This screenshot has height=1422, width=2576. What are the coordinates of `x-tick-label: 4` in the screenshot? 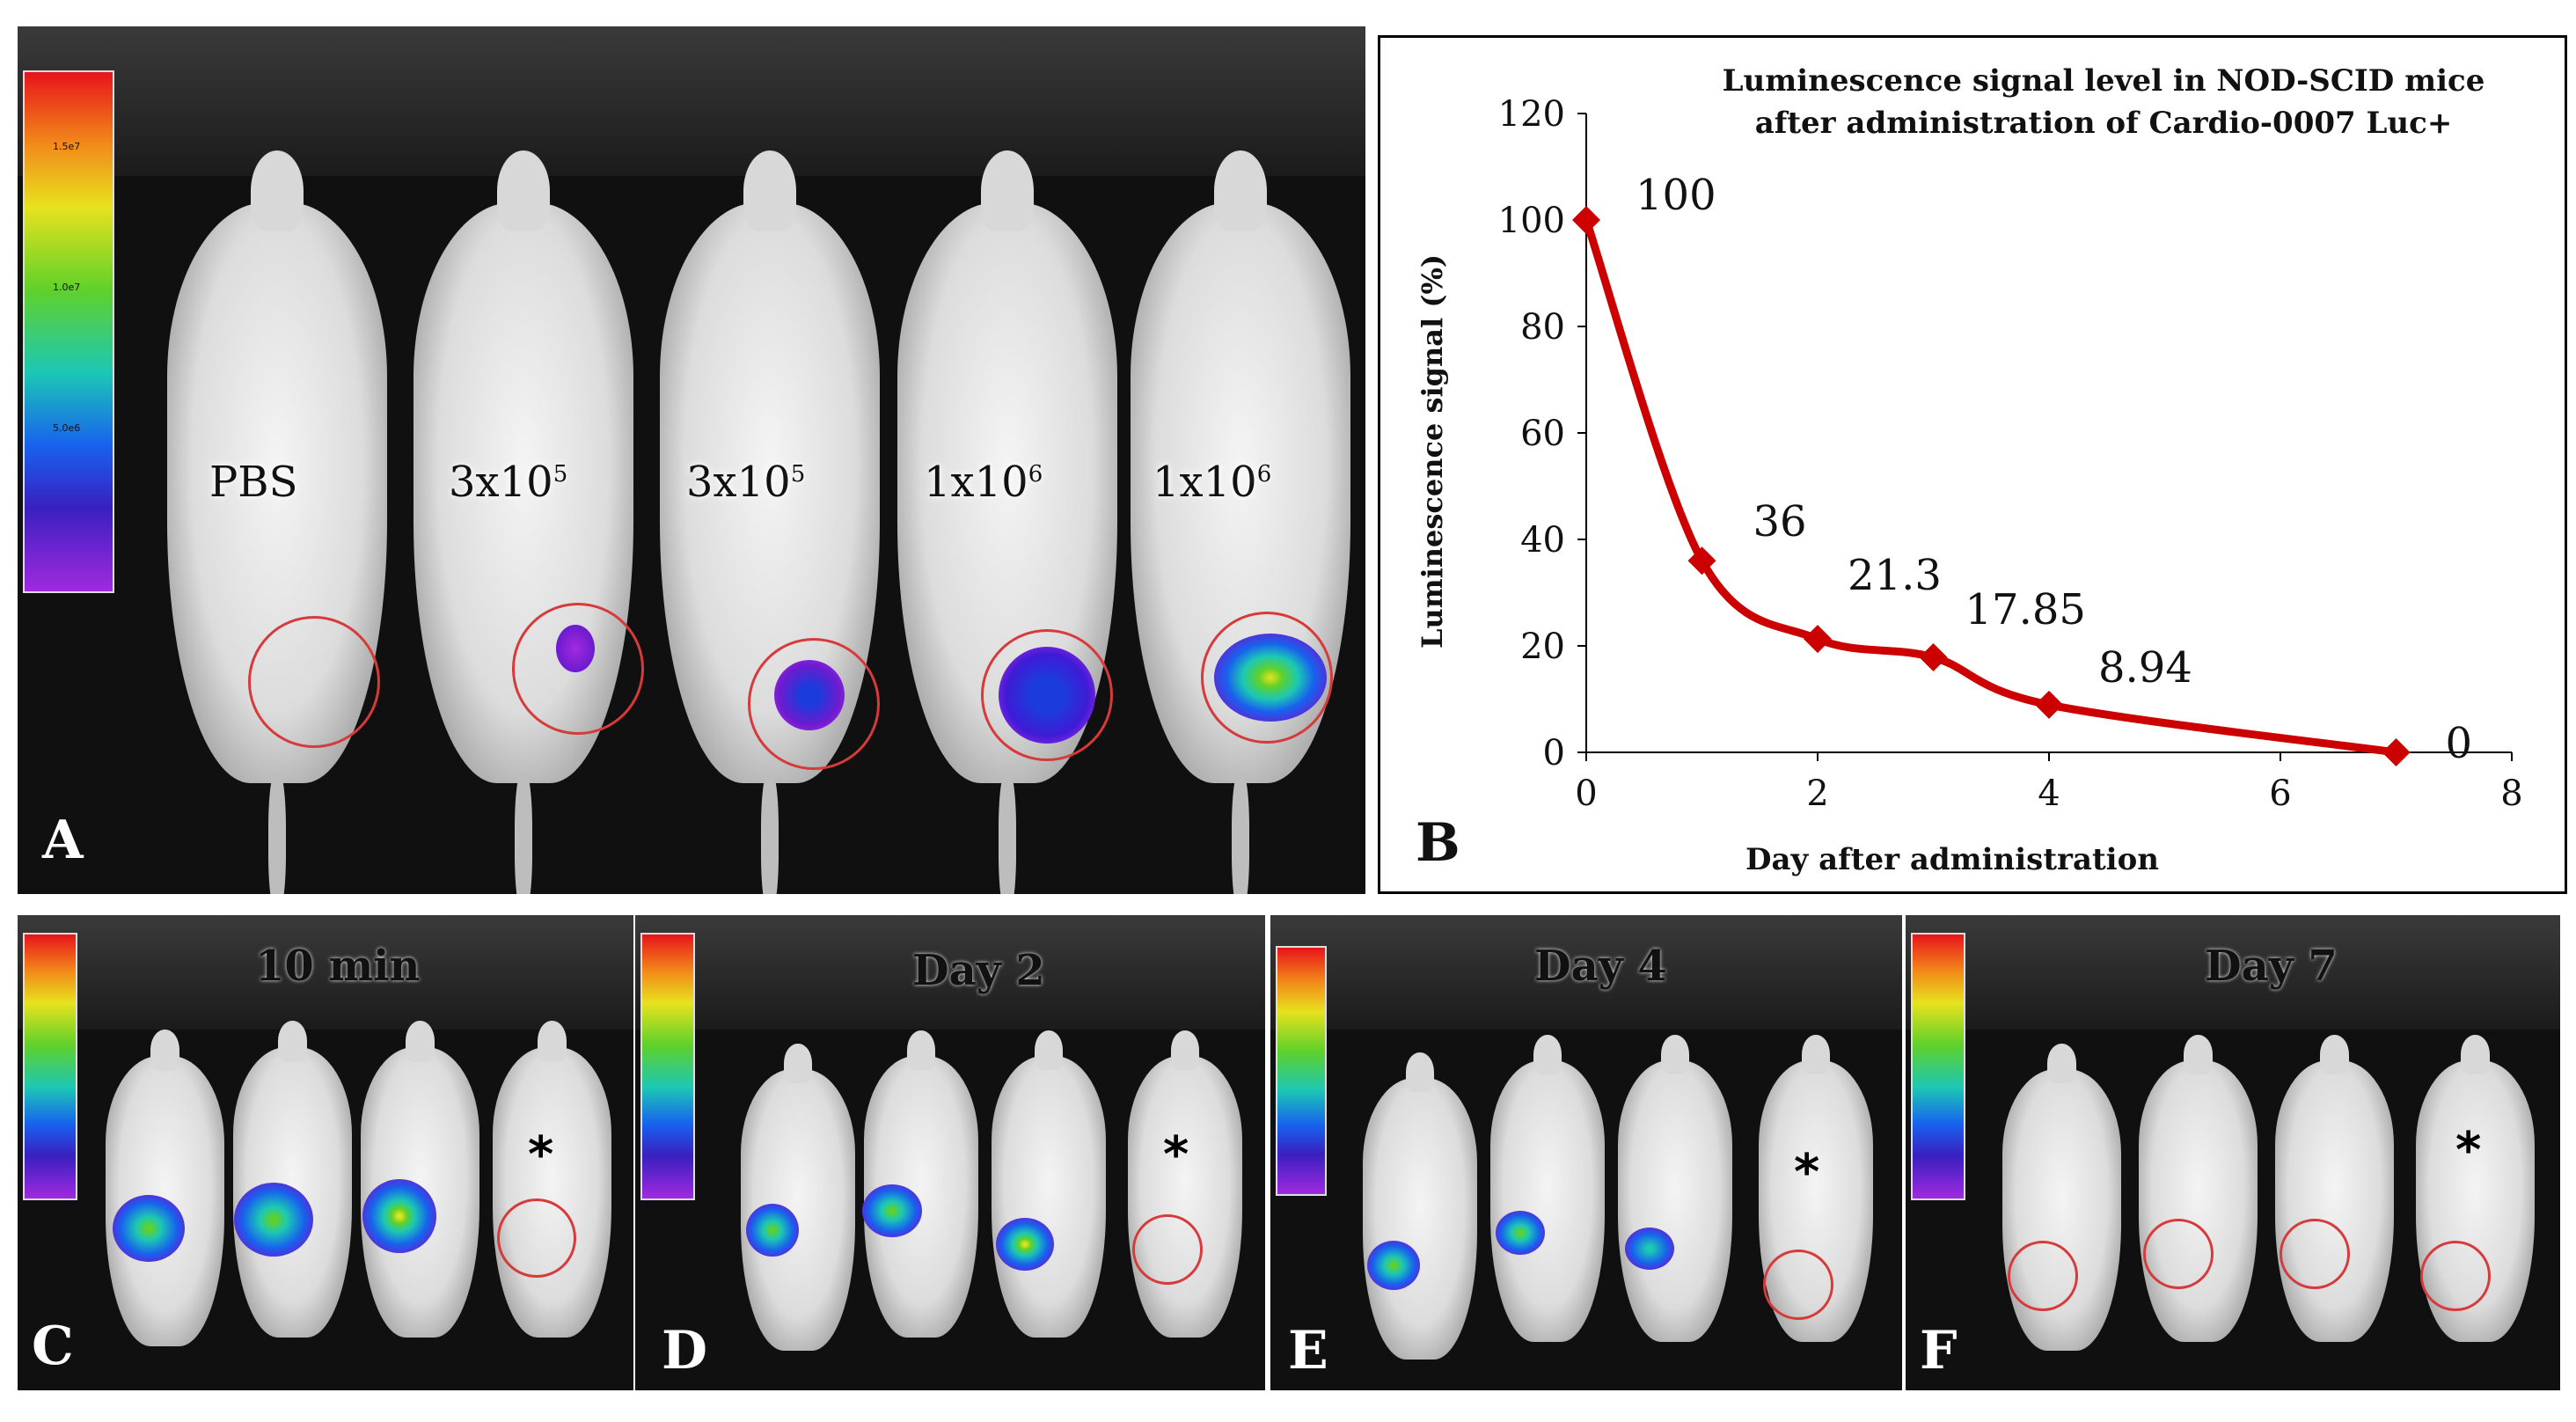 It's located at (2049, 793).